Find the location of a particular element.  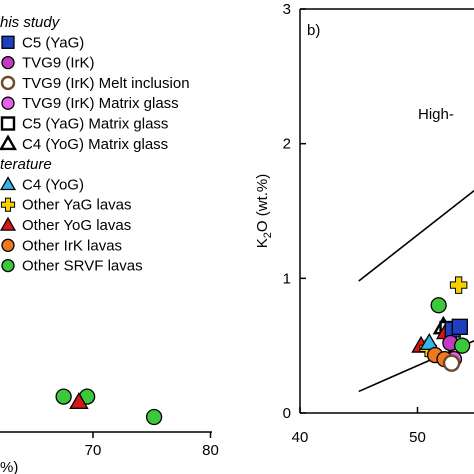

legend-marker-tvg9-irk-matrix-glass is located at coordinates (8, 103).